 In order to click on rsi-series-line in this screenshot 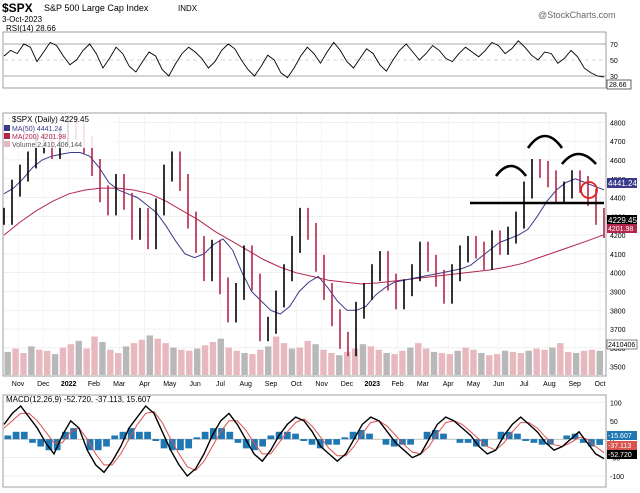, I will do `click(304, 59)`.